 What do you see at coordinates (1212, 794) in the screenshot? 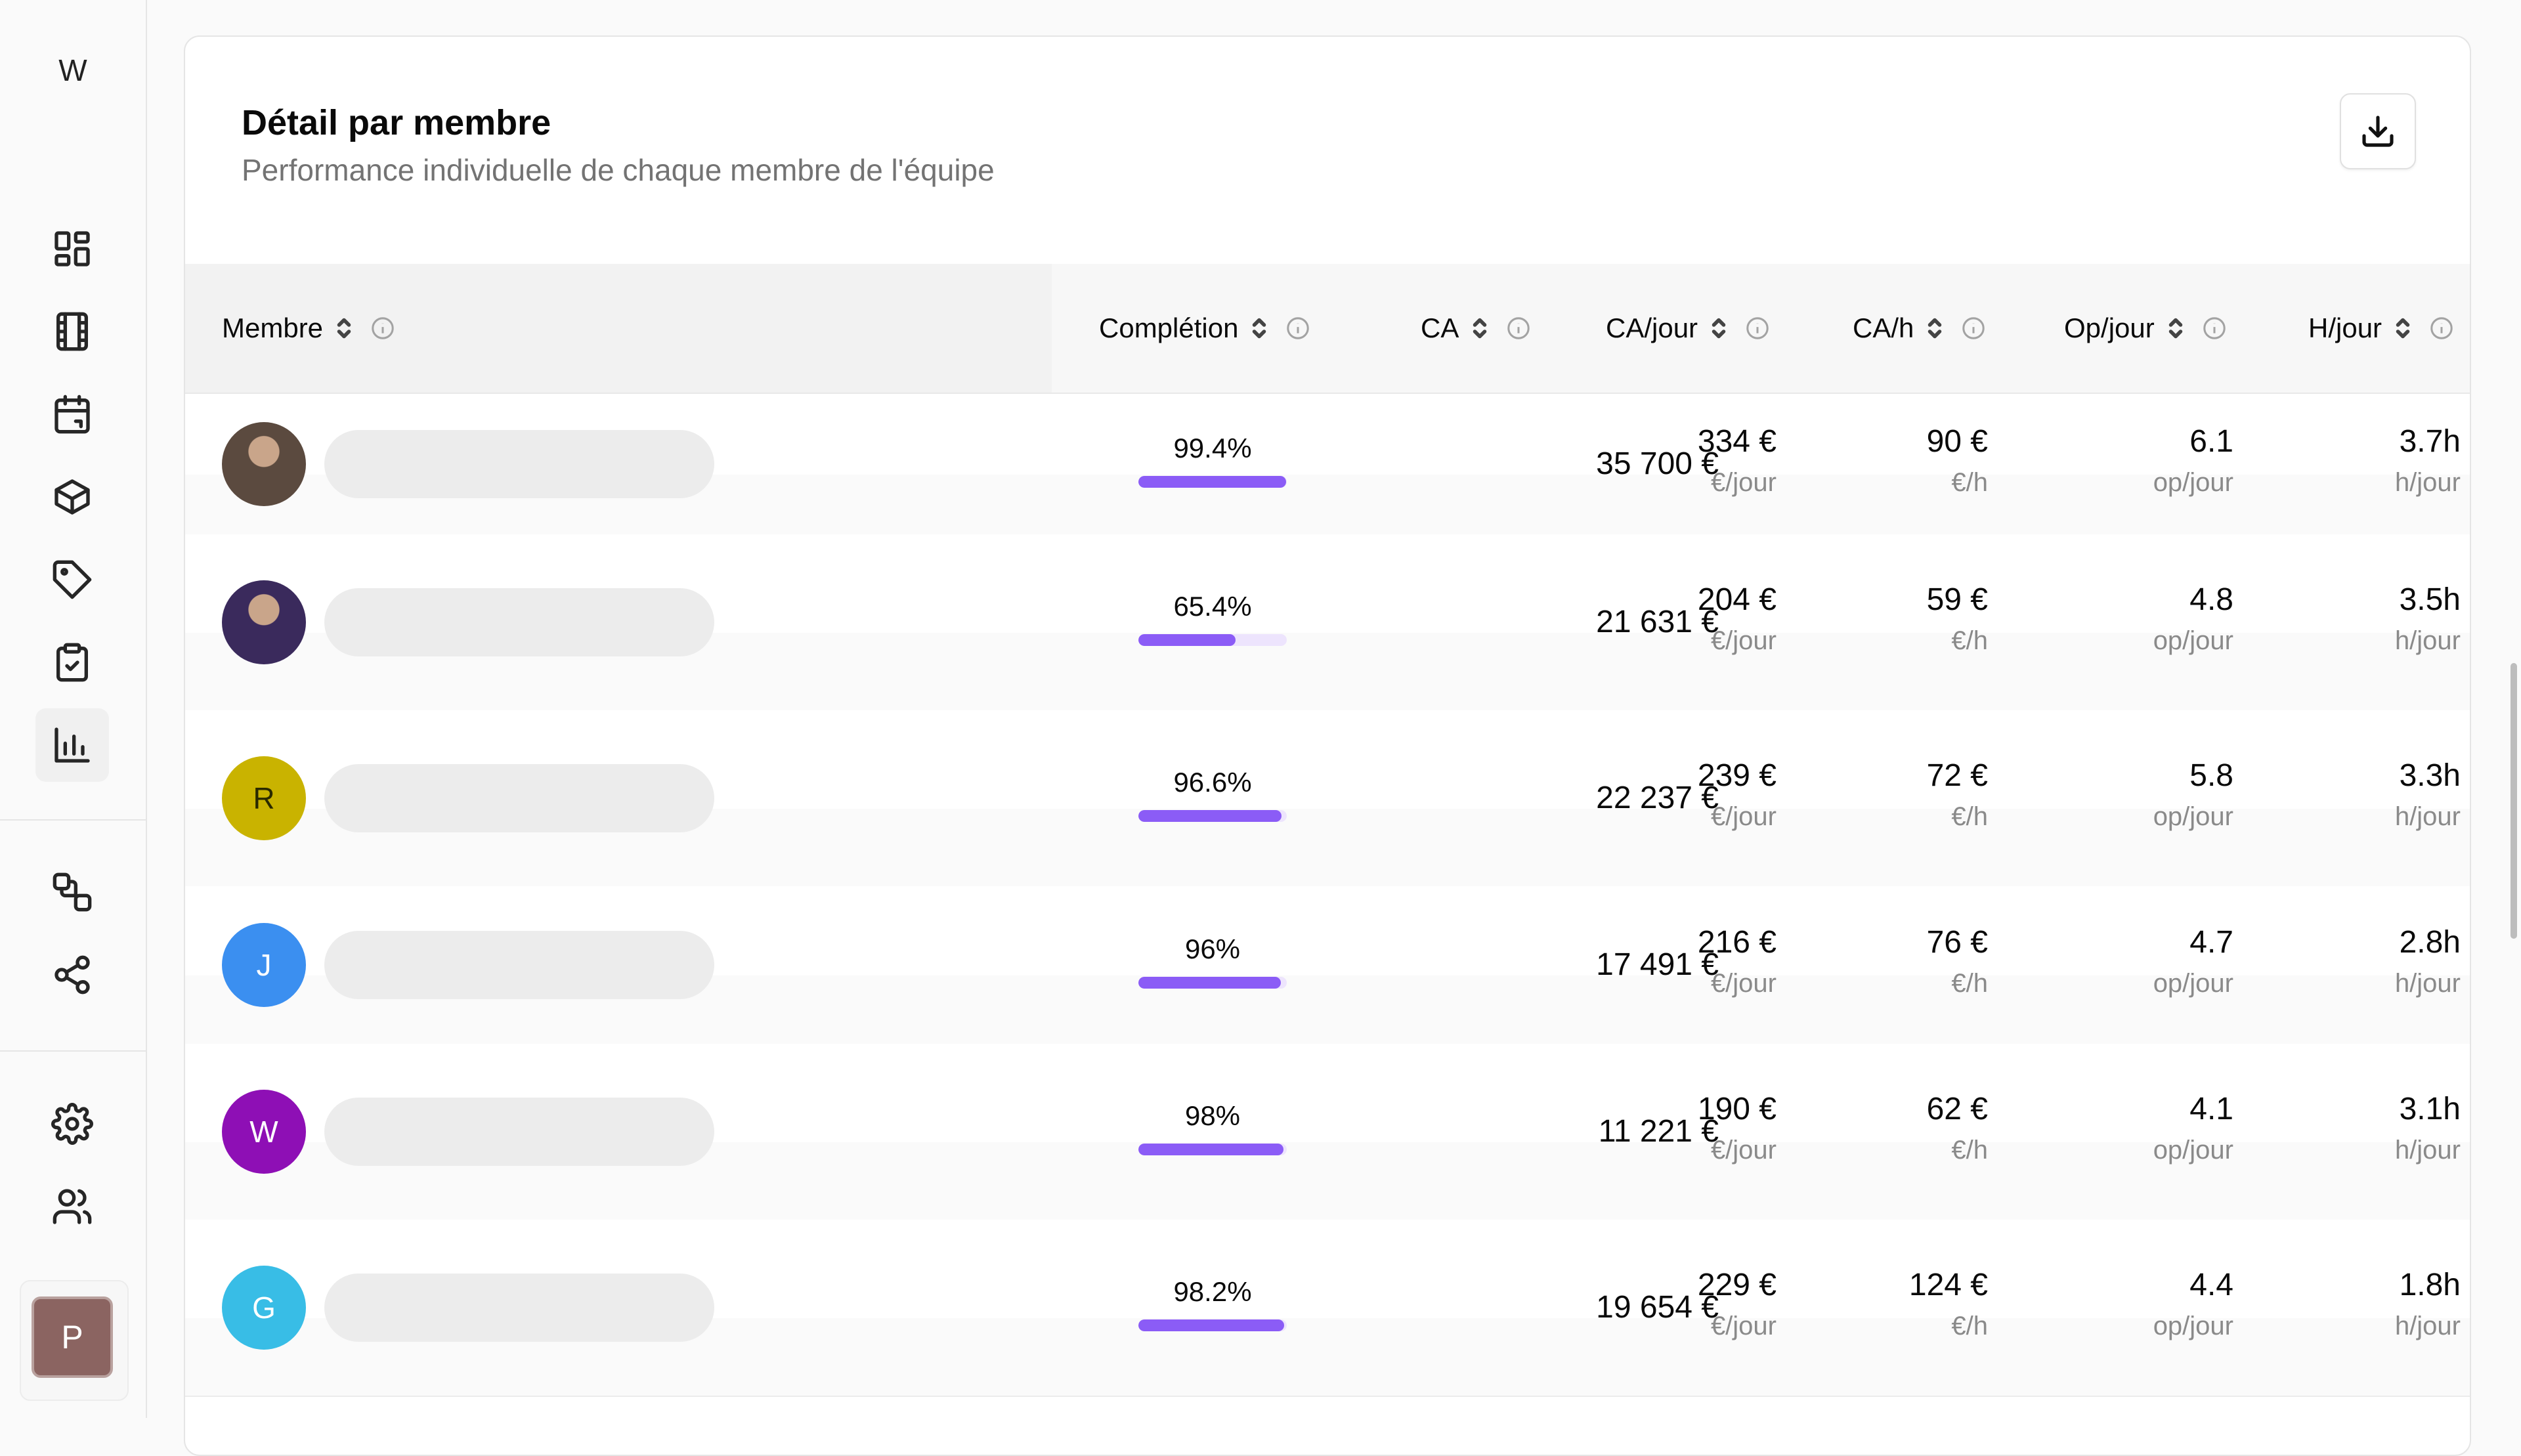
I see `completion-cell: 96.6%` at bounding box center [1212, 794].